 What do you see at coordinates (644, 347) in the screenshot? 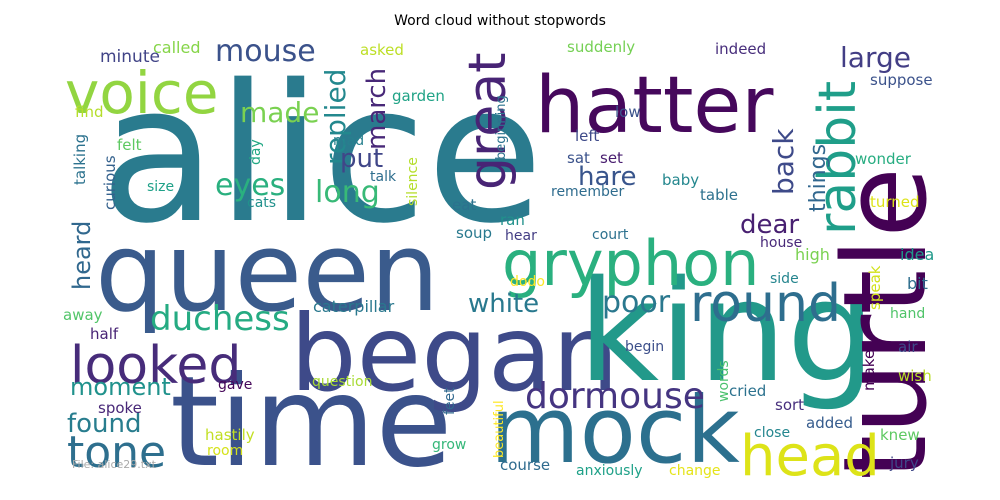
I see `word-begin: begin` at bounding box center [644, 347].